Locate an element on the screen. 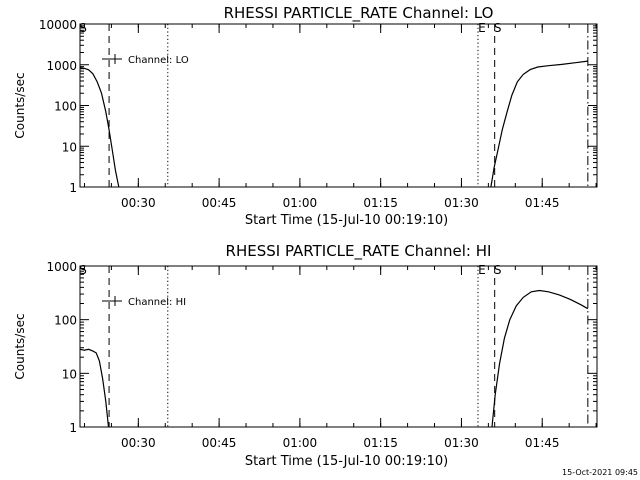 Image resolution: width=640 pixels, height=480 pixels. legend-label: Channel: LO is located at coordinates (158, 60).